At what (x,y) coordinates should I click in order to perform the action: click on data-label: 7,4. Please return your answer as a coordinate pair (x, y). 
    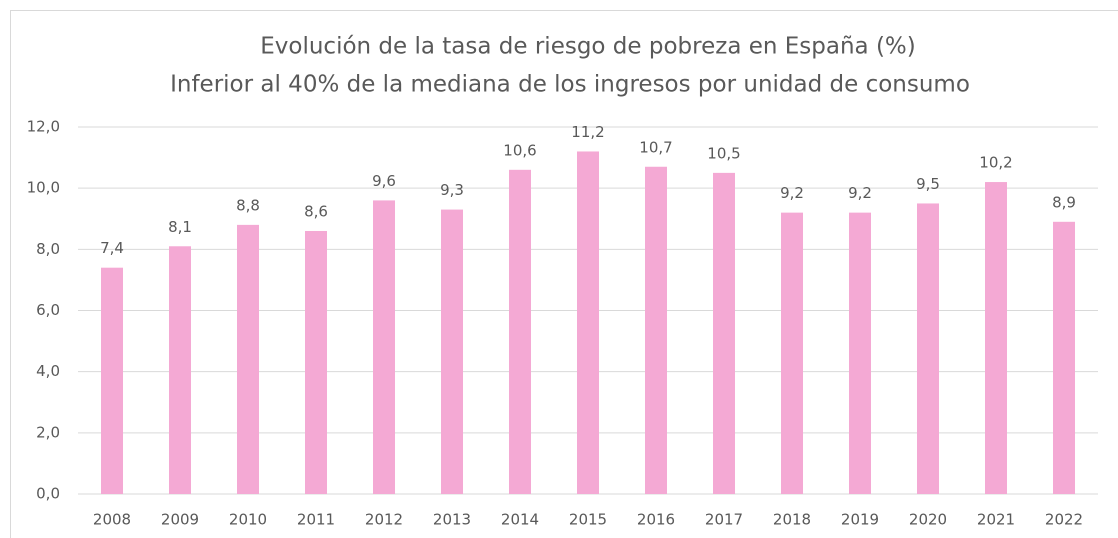
    Looking at the image, I should click on (112, 248).